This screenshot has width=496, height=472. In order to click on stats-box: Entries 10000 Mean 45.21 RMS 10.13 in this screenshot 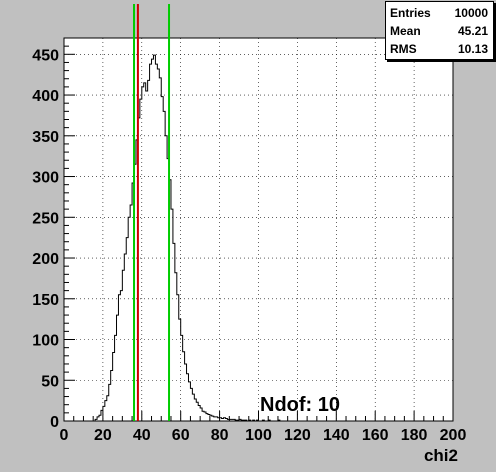, I will do `click(439, 30)`.